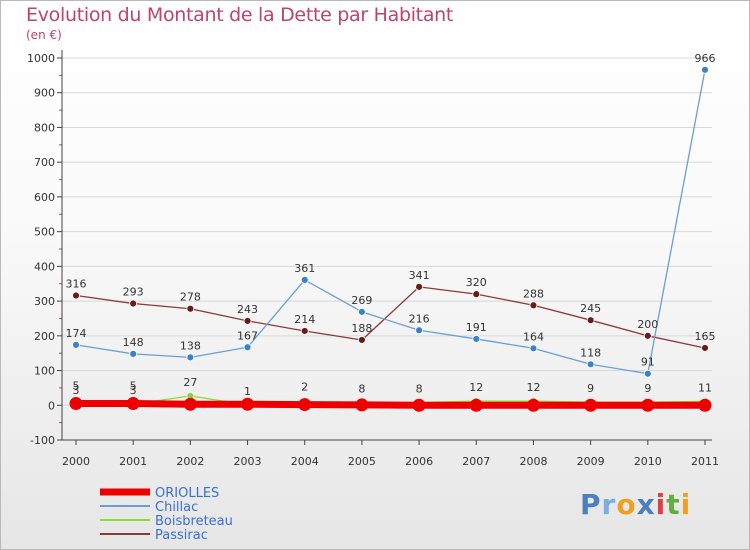  Describe the element at coordinates (533, 336) in the screenshot. I see `data-label-chillac: 164` at that location.